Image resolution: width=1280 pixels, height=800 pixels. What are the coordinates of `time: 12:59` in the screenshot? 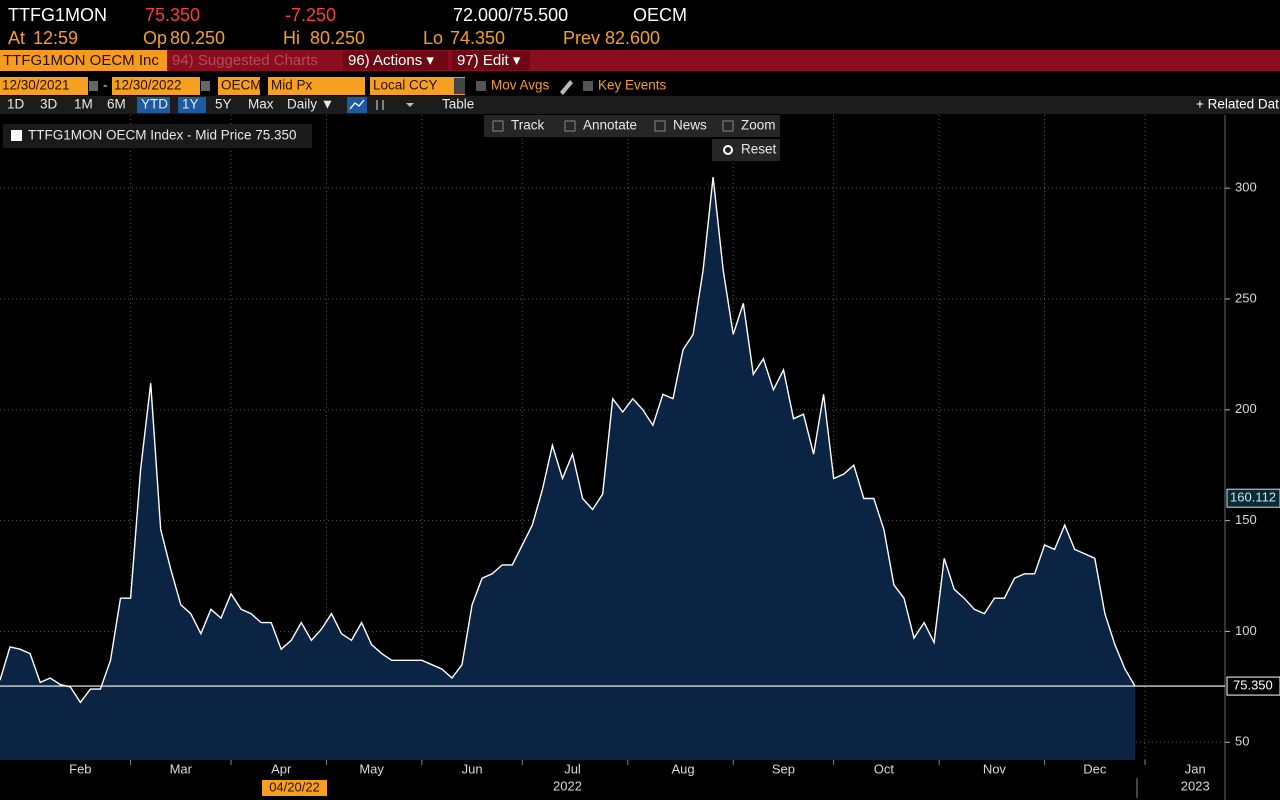 It's located at (55, 38).